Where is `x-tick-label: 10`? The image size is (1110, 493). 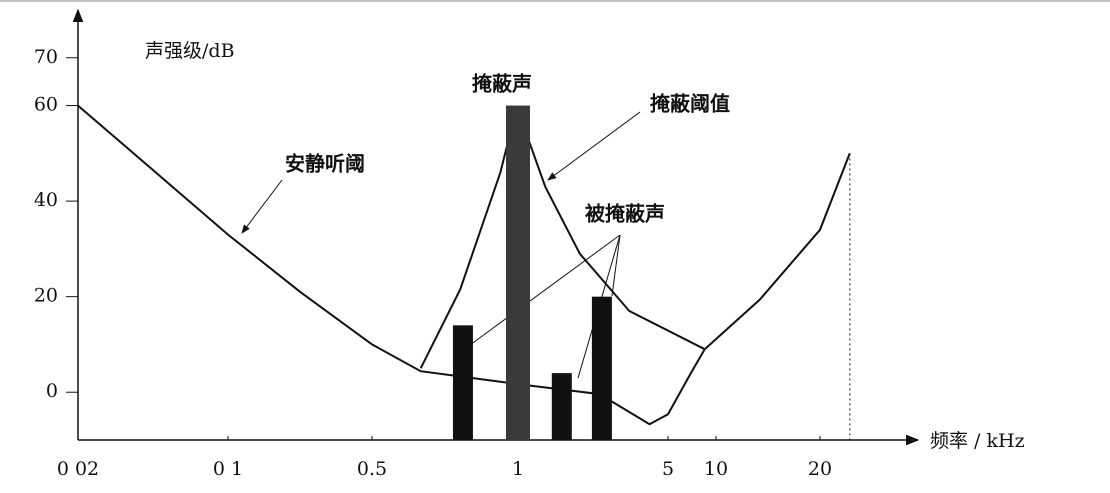
x-tick-label: 10 is located at coordinates (716, 469).